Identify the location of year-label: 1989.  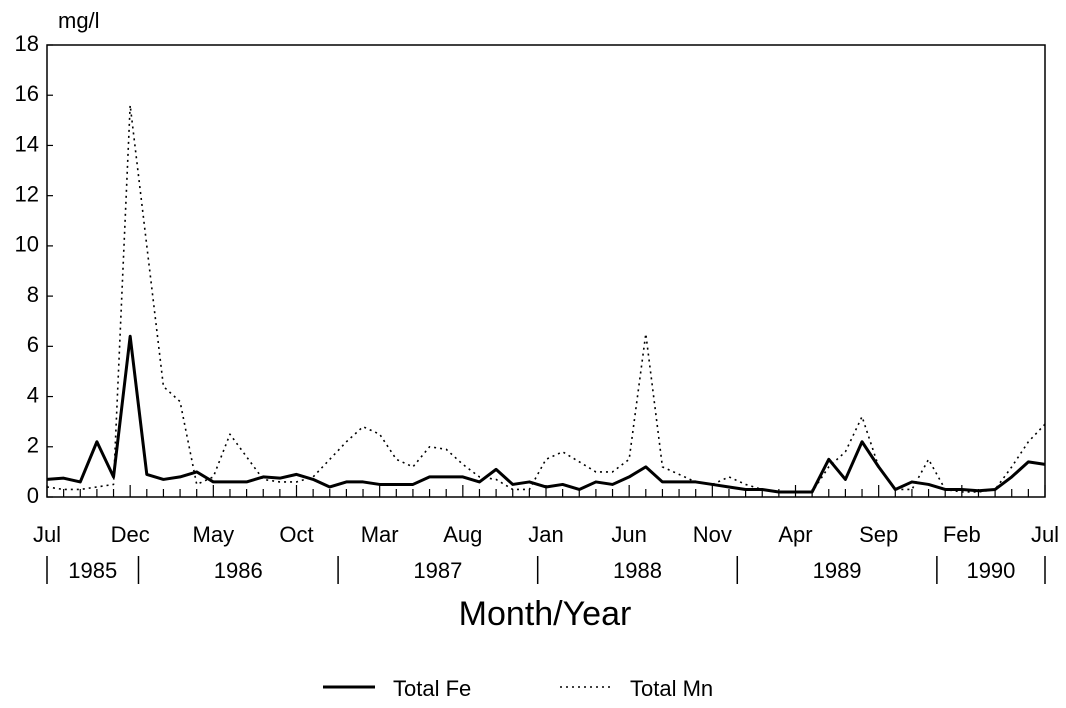
(837, 570).